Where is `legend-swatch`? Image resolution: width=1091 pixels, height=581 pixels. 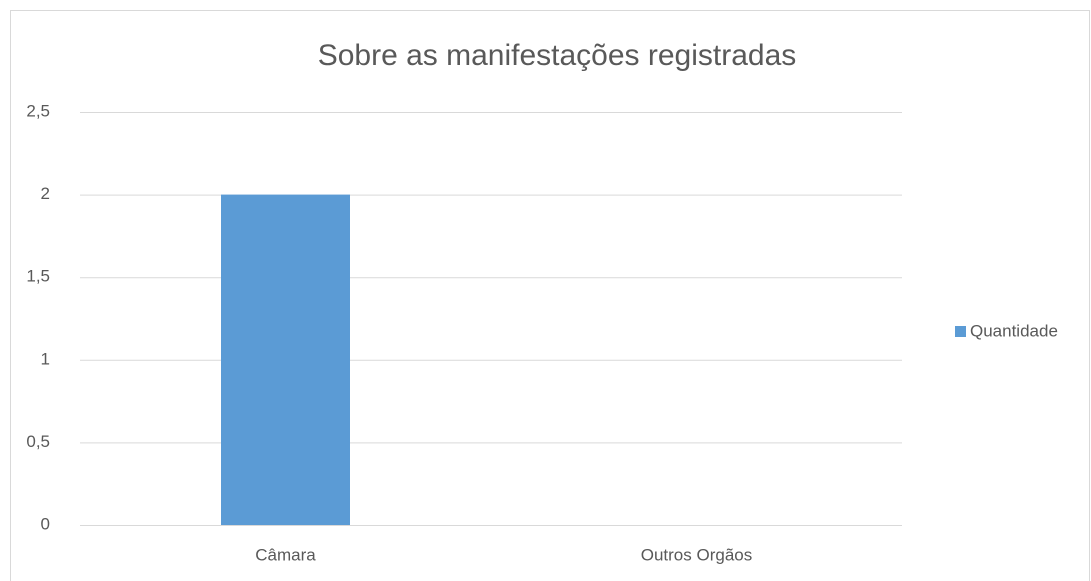
legend-swatch is located at coordinates (960, 331).